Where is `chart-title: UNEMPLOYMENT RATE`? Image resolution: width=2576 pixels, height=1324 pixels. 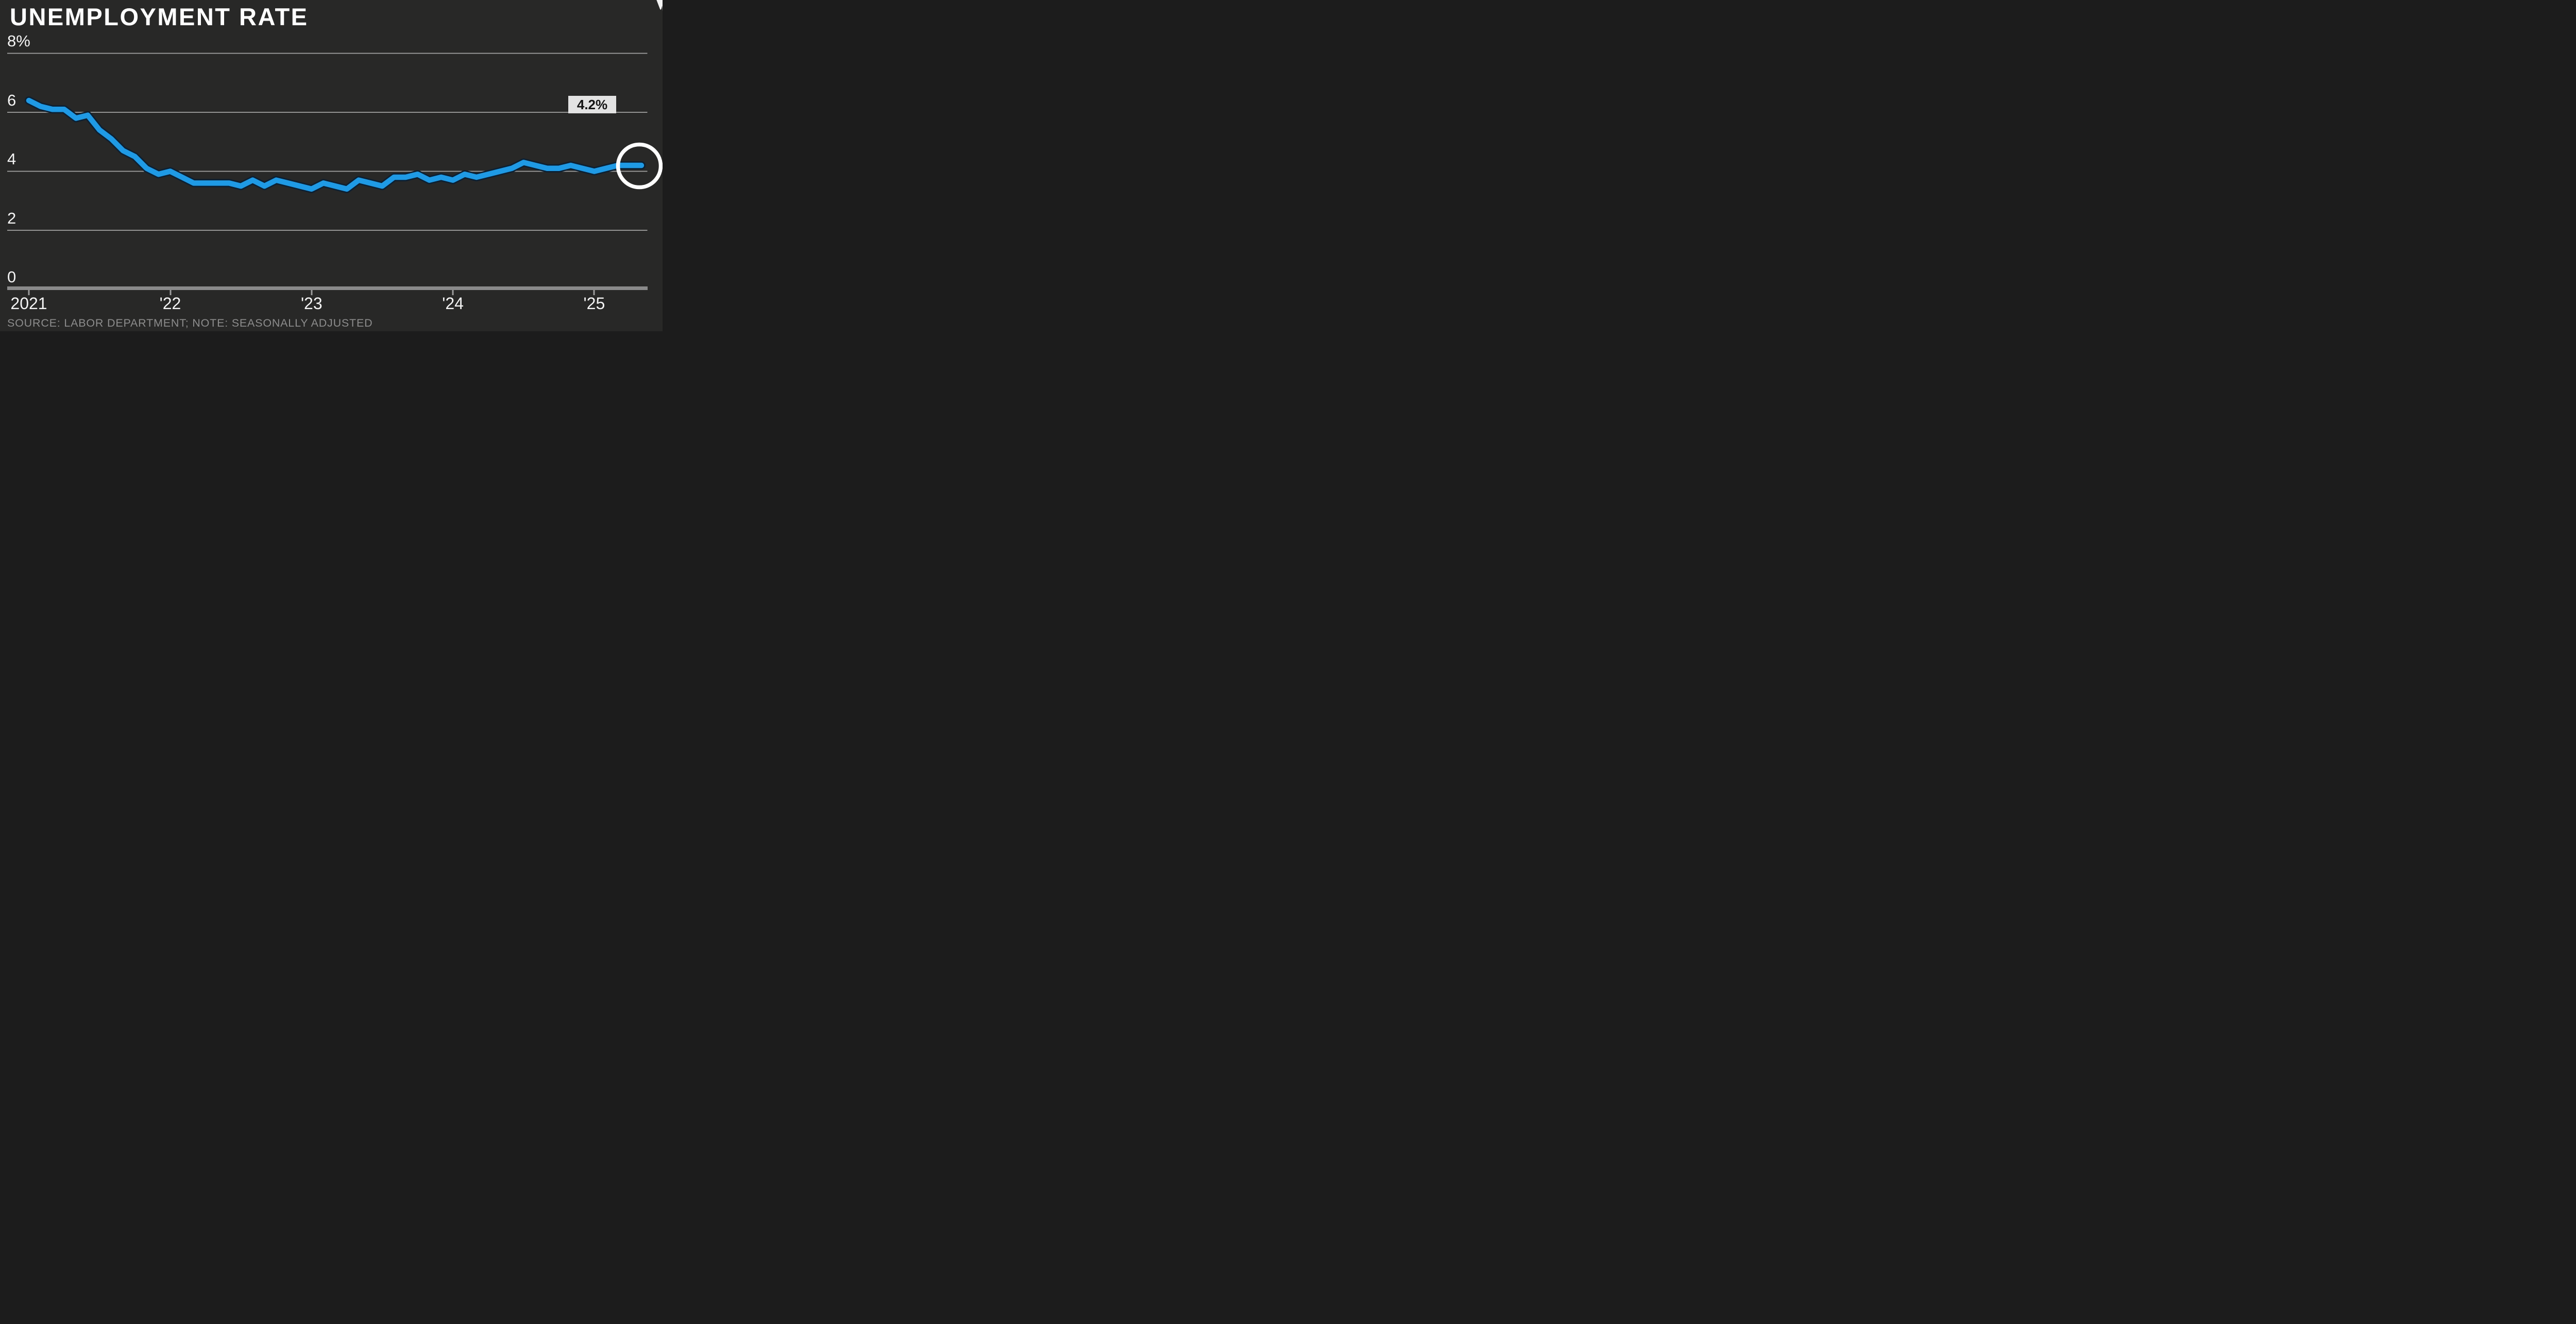
chart-title: UNEMPLOYMENT RATE is located at coordinates (159, 16).